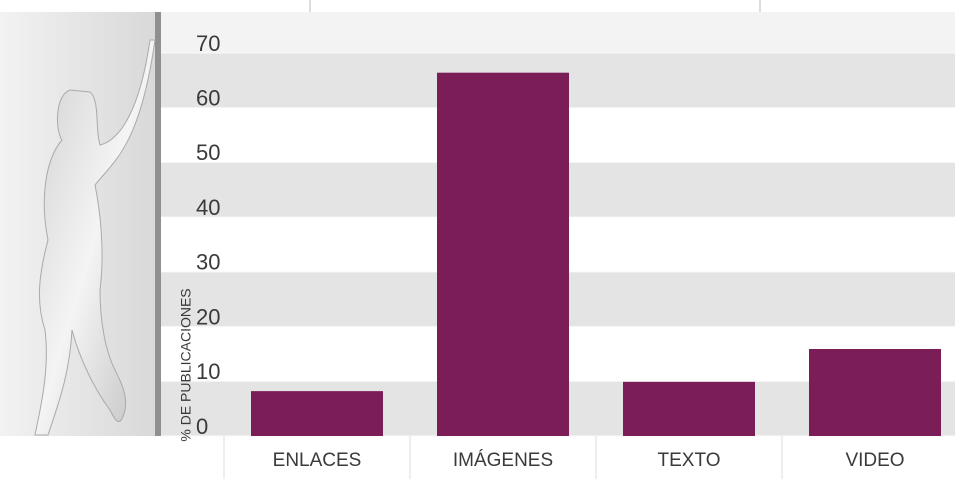 Image resolution: width=955 pixels, height=479 pixels. Describe the element at coordinates (874, 460) in the screenshot. I see `x-tick-label: VIDEO` at that location.